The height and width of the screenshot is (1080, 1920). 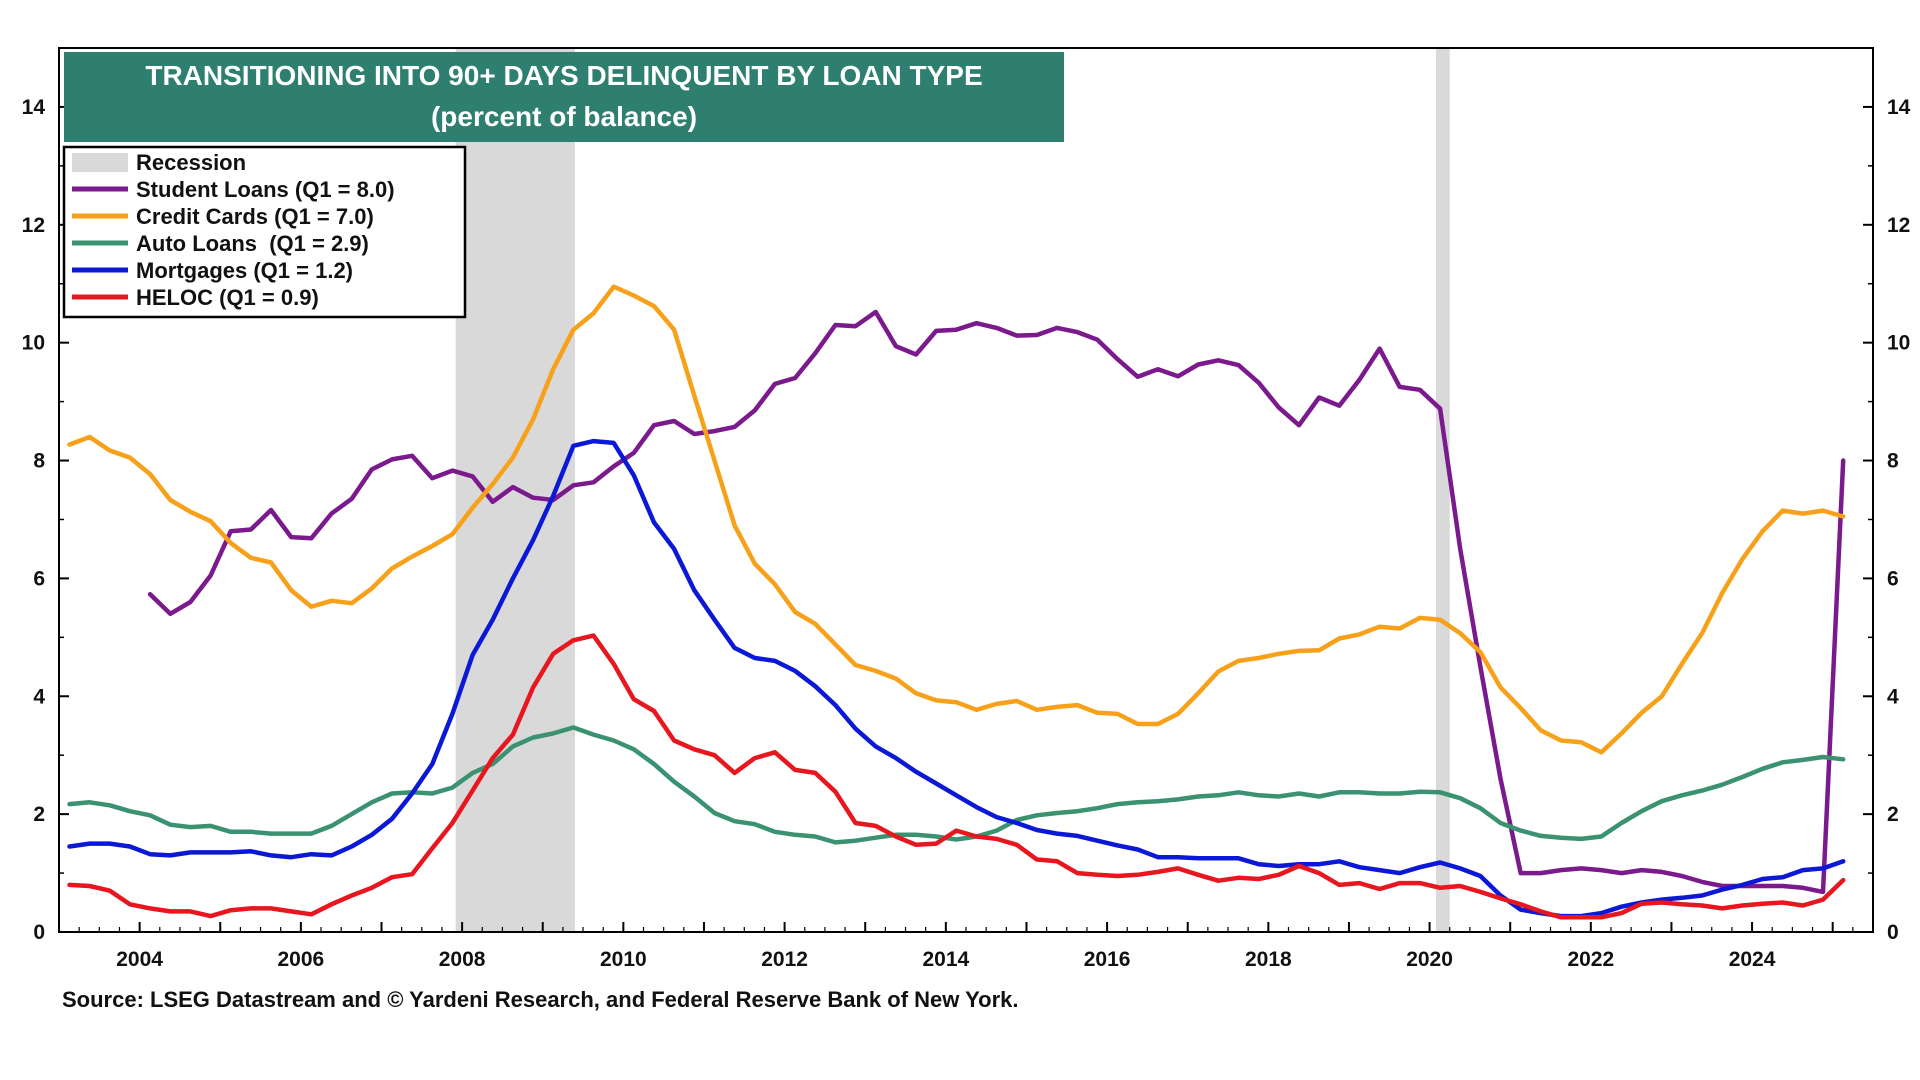 I want to click on series-line-auto, so click(x=956, y=785).